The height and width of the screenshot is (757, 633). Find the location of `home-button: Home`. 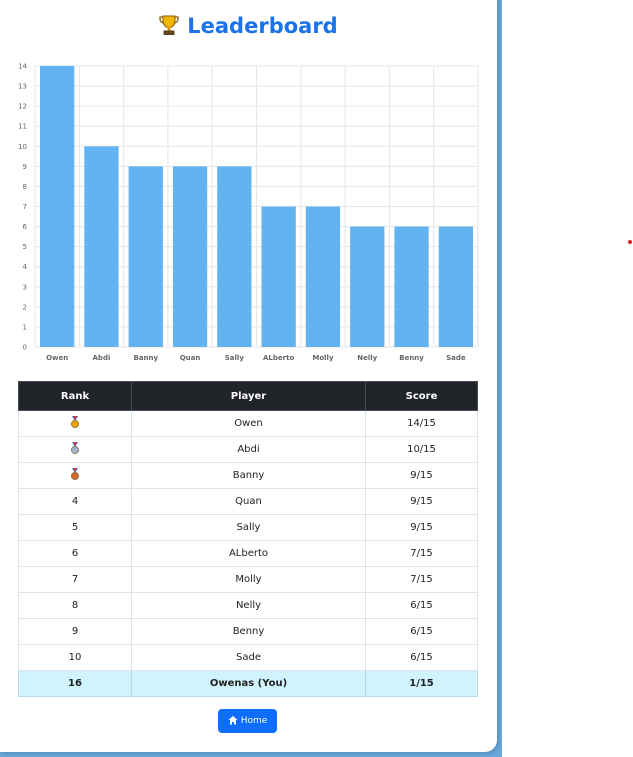

home-button: Home is located at coordinates (247, 721).